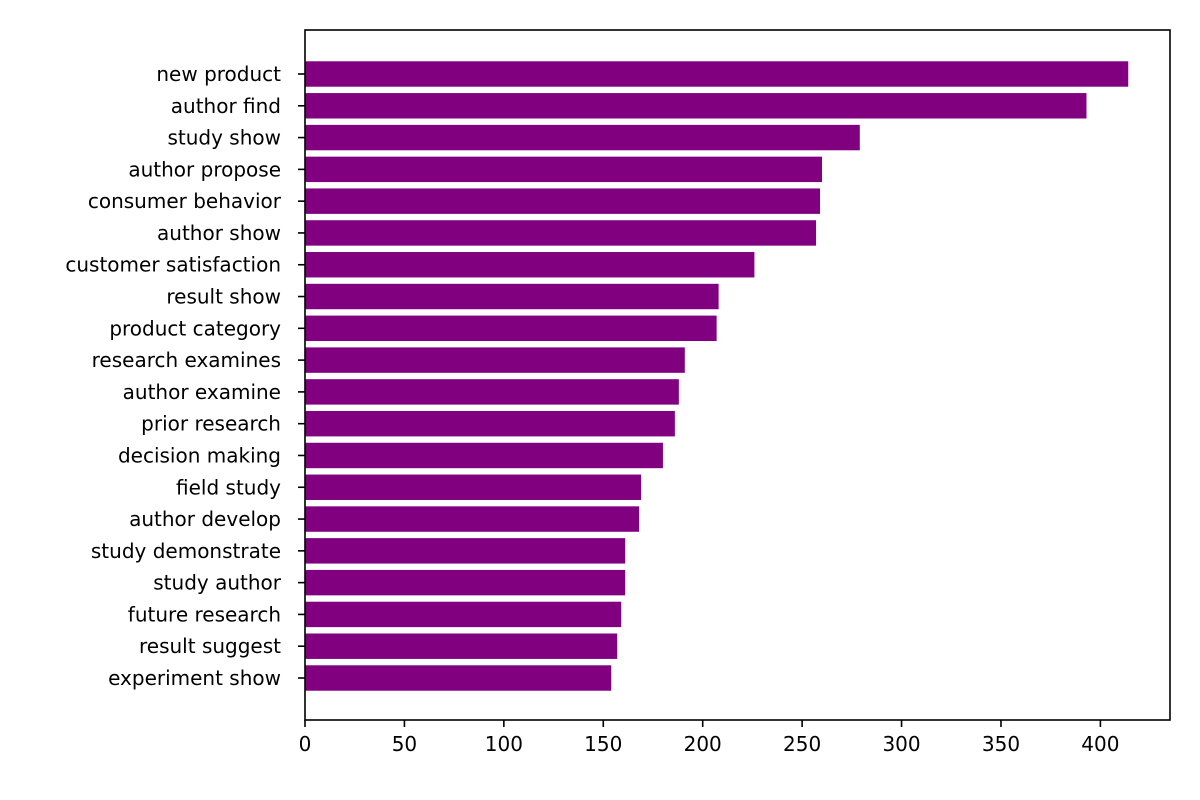 This screenshot has height=800, width=1200. What do you see at coordinates (186, 551) in the screenshot?
I see `category-label: study demonstrate` at bounding box center [186, 551].